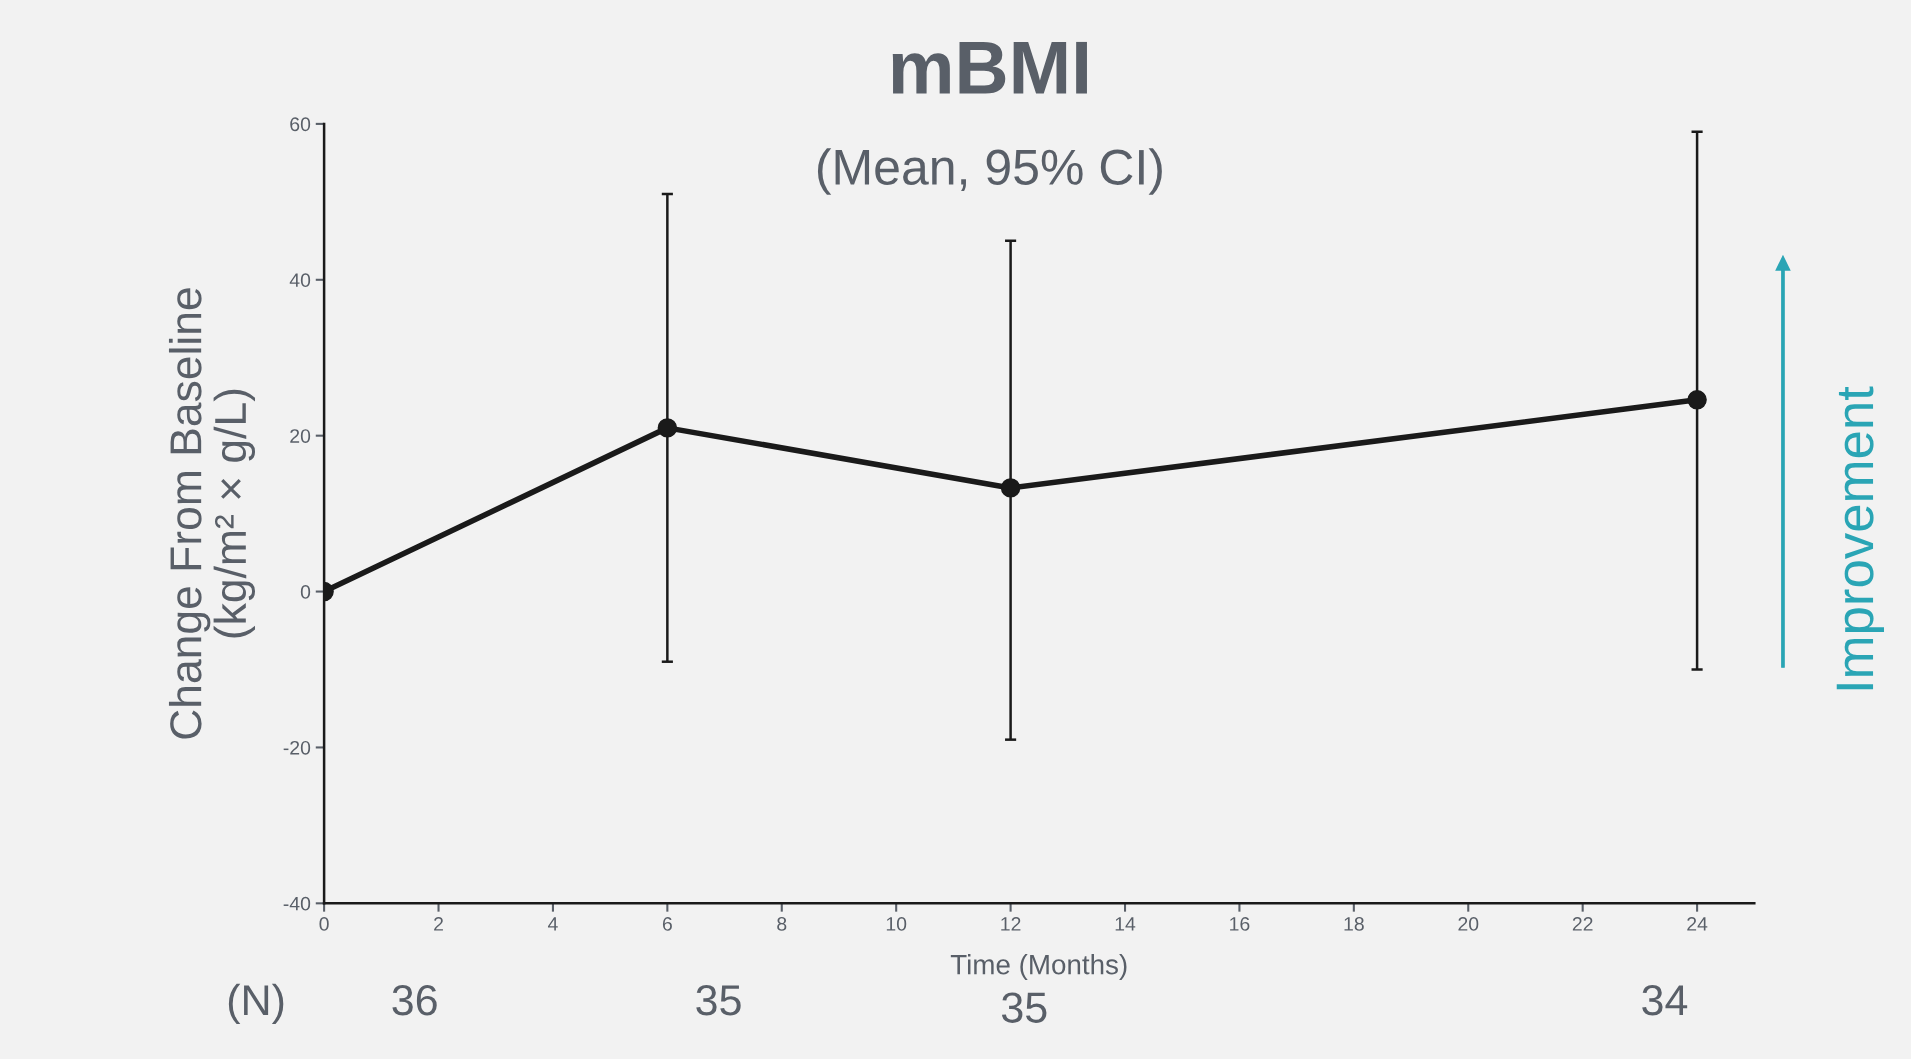 The image size is (1911, 1059). Describe the element at coordinates (552, 924) in the screenshot. I see `x-tick-label: 4` at that location.